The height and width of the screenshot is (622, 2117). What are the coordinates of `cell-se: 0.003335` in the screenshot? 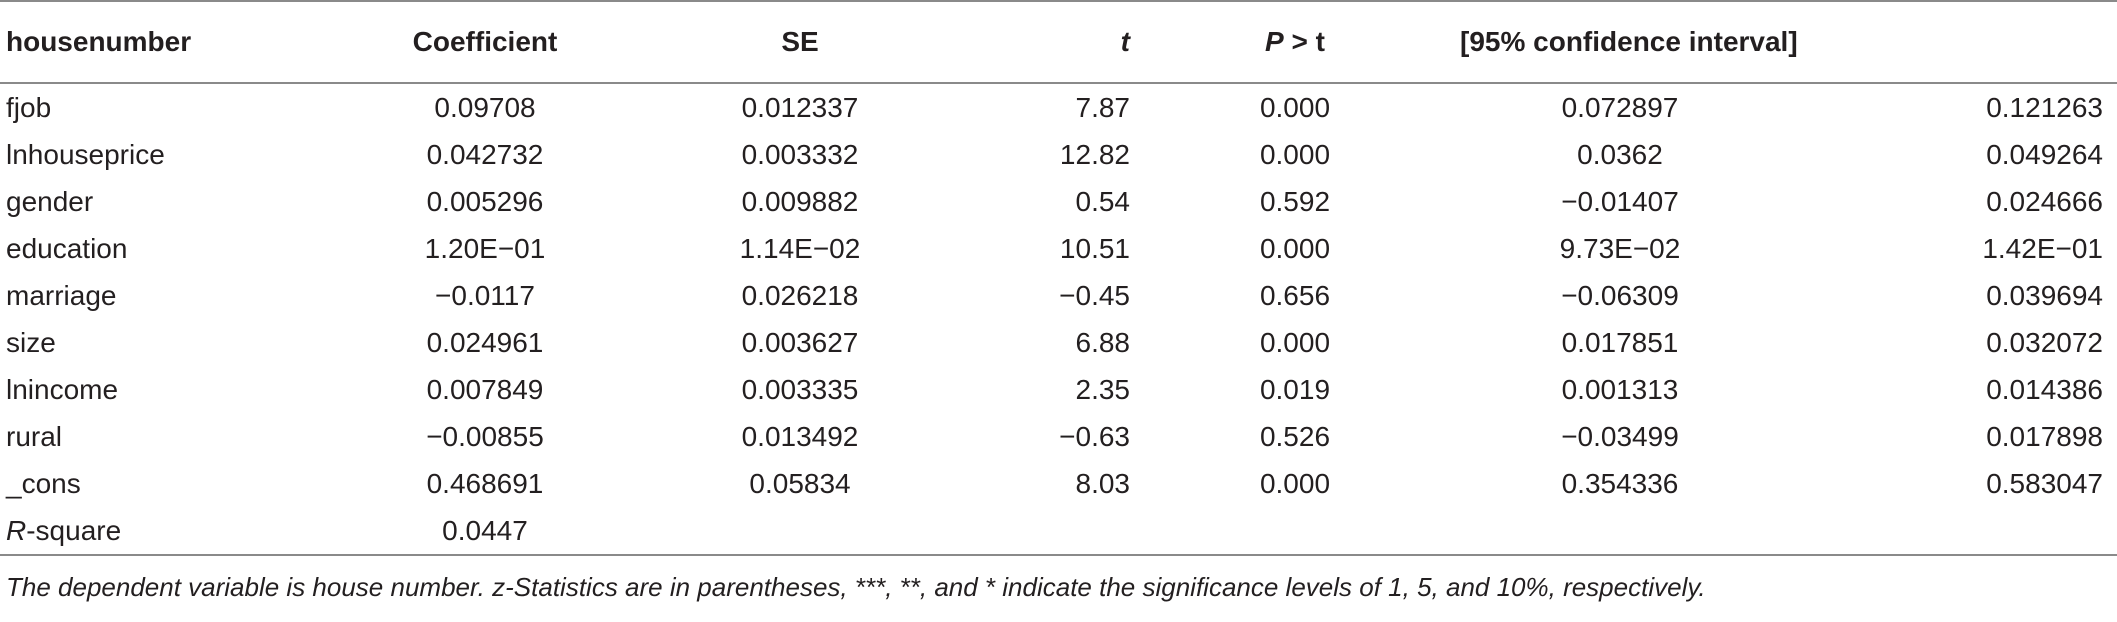 It's located at (800, 389).